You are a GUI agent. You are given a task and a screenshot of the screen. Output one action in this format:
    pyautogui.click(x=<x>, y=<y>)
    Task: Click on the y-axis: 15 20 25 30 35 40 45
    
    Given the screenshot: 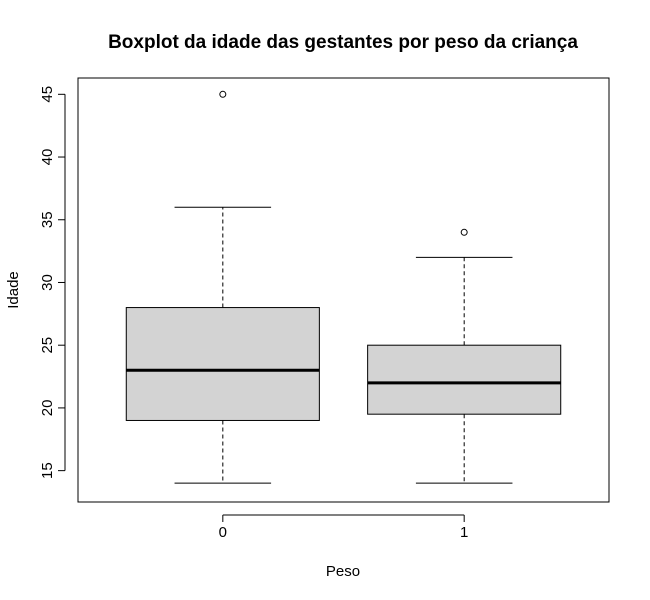 What is the action you would take?
    pyautogui.click(x=52, y=282)
    